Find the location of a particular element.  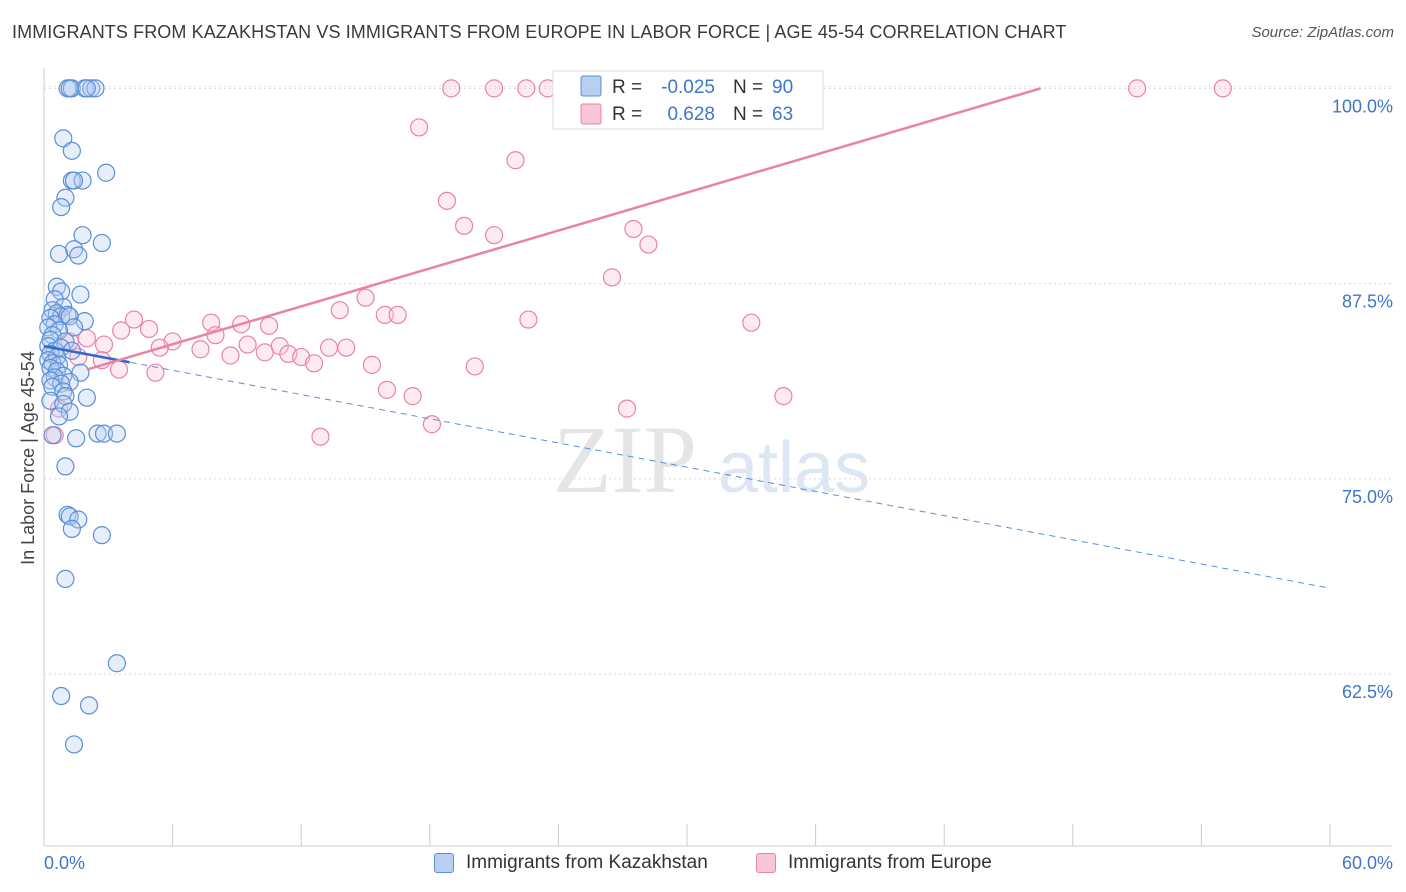

stats-r-value-kazakhstan: -0.025 is located at coordinates (688, 87).